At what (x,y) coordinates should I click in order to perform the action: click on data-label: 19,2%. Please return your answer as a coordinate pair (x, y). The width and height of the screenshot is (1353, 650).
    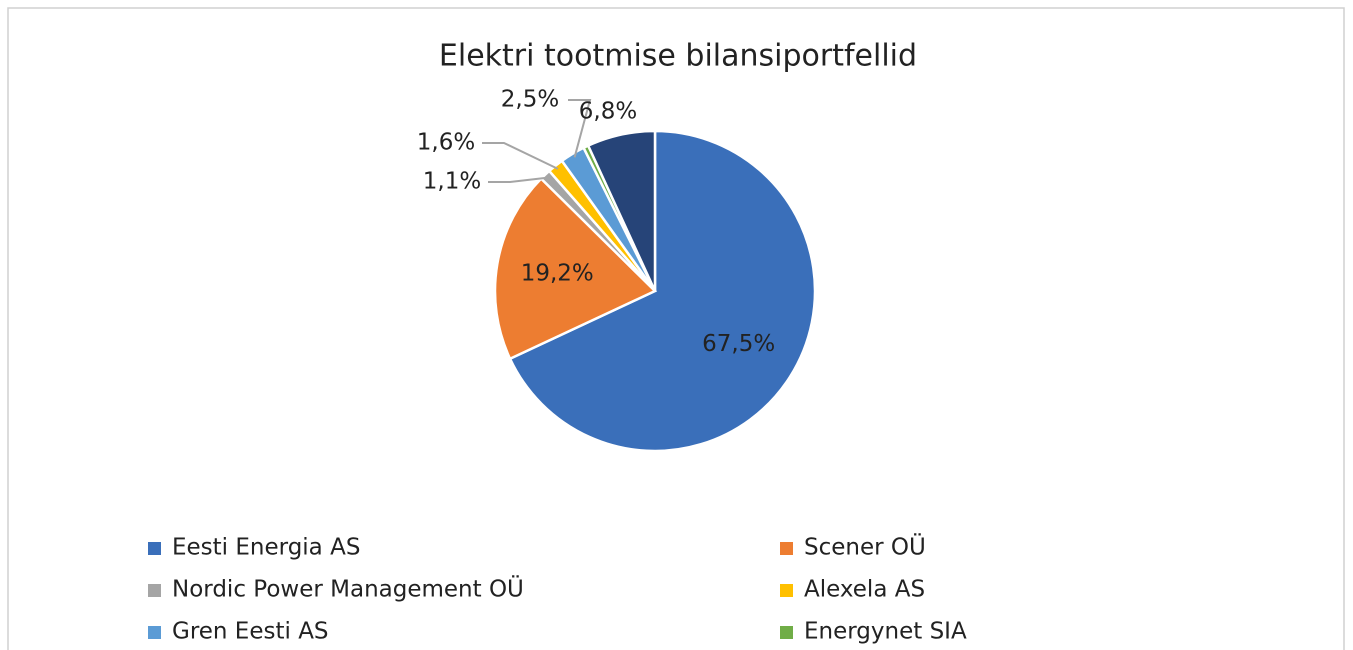
    Looking at the image, I should click on (557, 274).